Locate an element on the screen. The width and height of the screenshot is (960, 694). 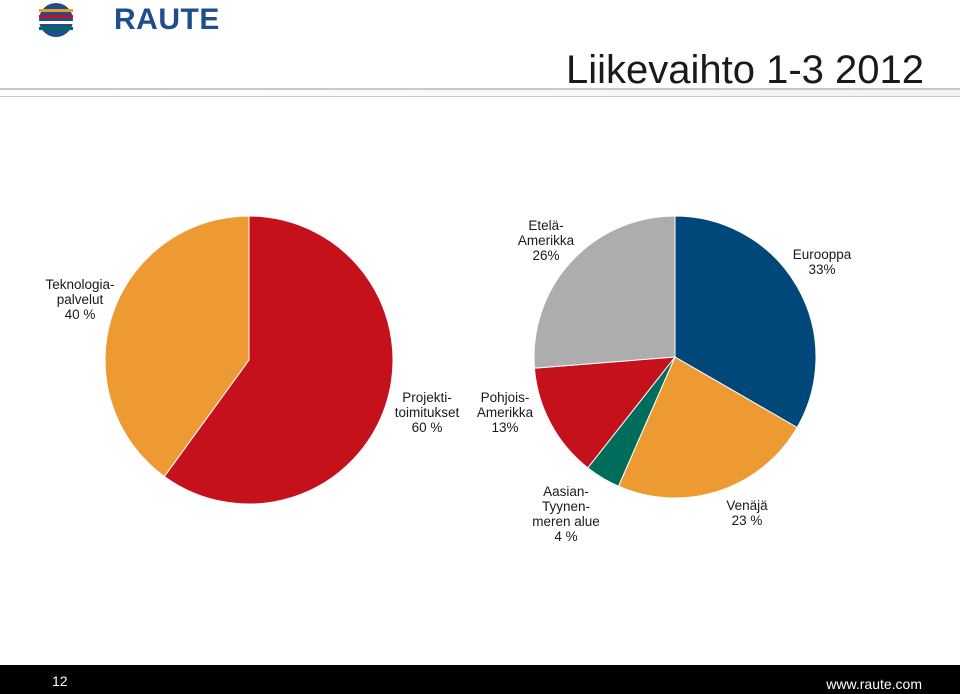
globe-logo-icon is located at coordinates (56, 20).